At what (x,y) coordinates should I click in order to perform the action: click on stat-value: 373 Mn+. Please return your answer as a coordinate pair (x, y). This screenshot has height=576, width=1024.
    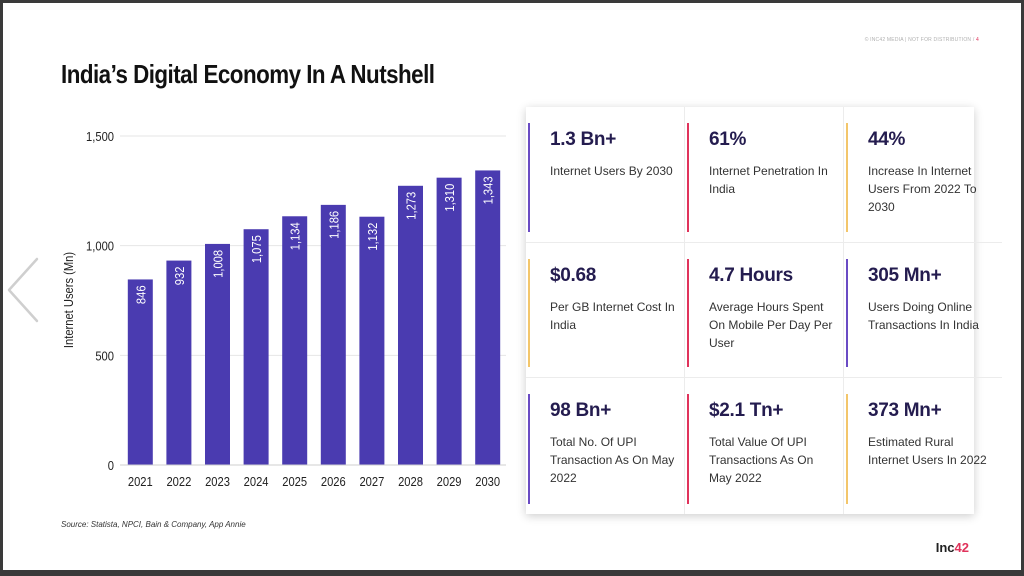
    Looking at the image, I should click on (905, 411).